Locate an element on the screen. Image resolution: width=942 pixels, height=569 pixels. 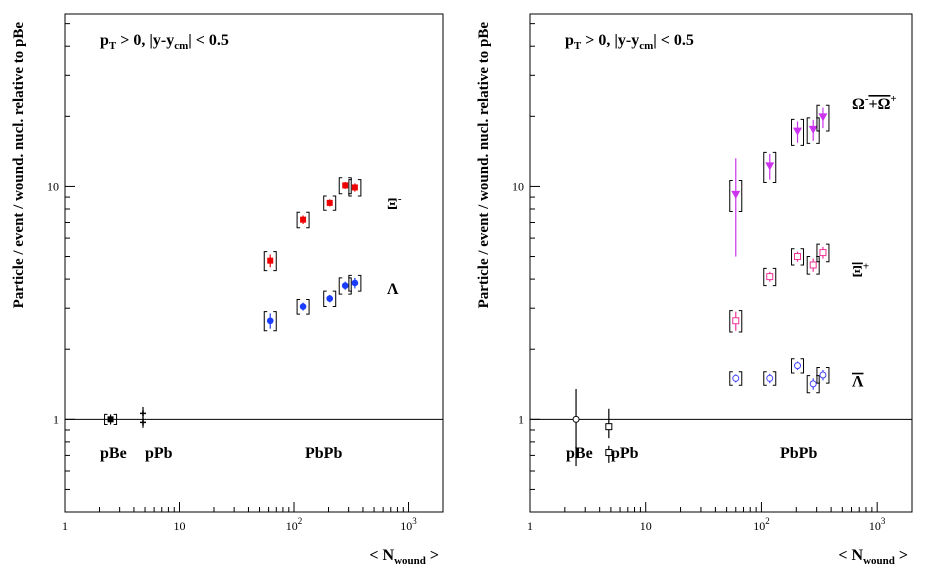
x-axis-label: < Nwound > is located at coordinates (404, 557).